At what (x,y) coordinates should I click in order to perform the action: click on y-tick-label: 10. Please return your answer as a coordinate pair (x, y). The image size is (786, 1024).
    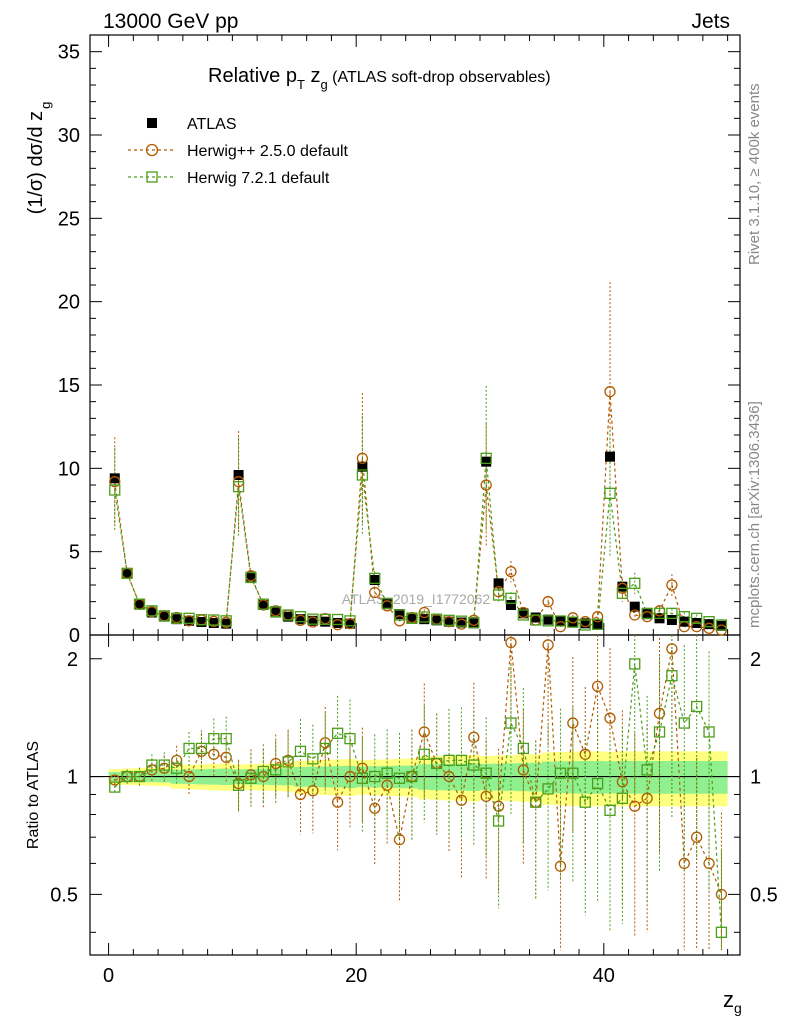
    Looking at the image, I should click on (69, 469).